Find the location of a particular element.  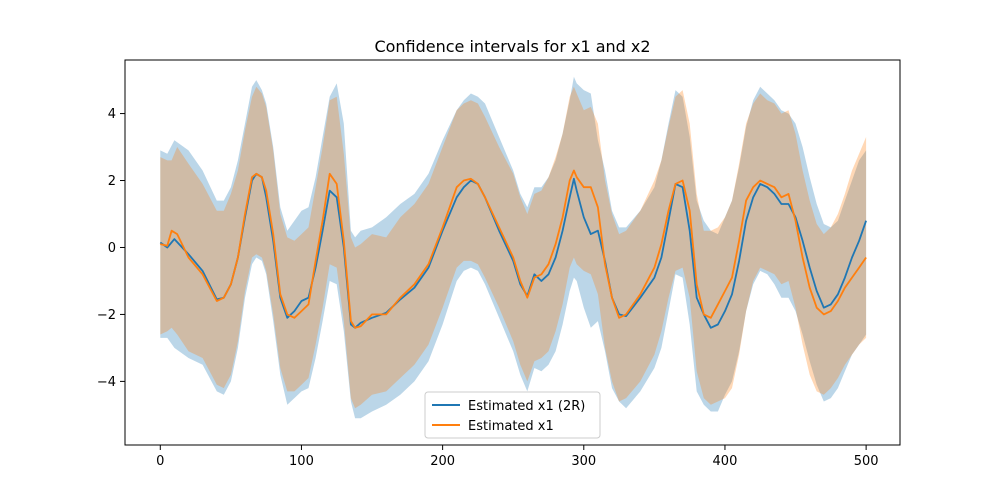

legend-label-x1-2r: Estimated x1 (2R) is located at coordinates (526, 406).